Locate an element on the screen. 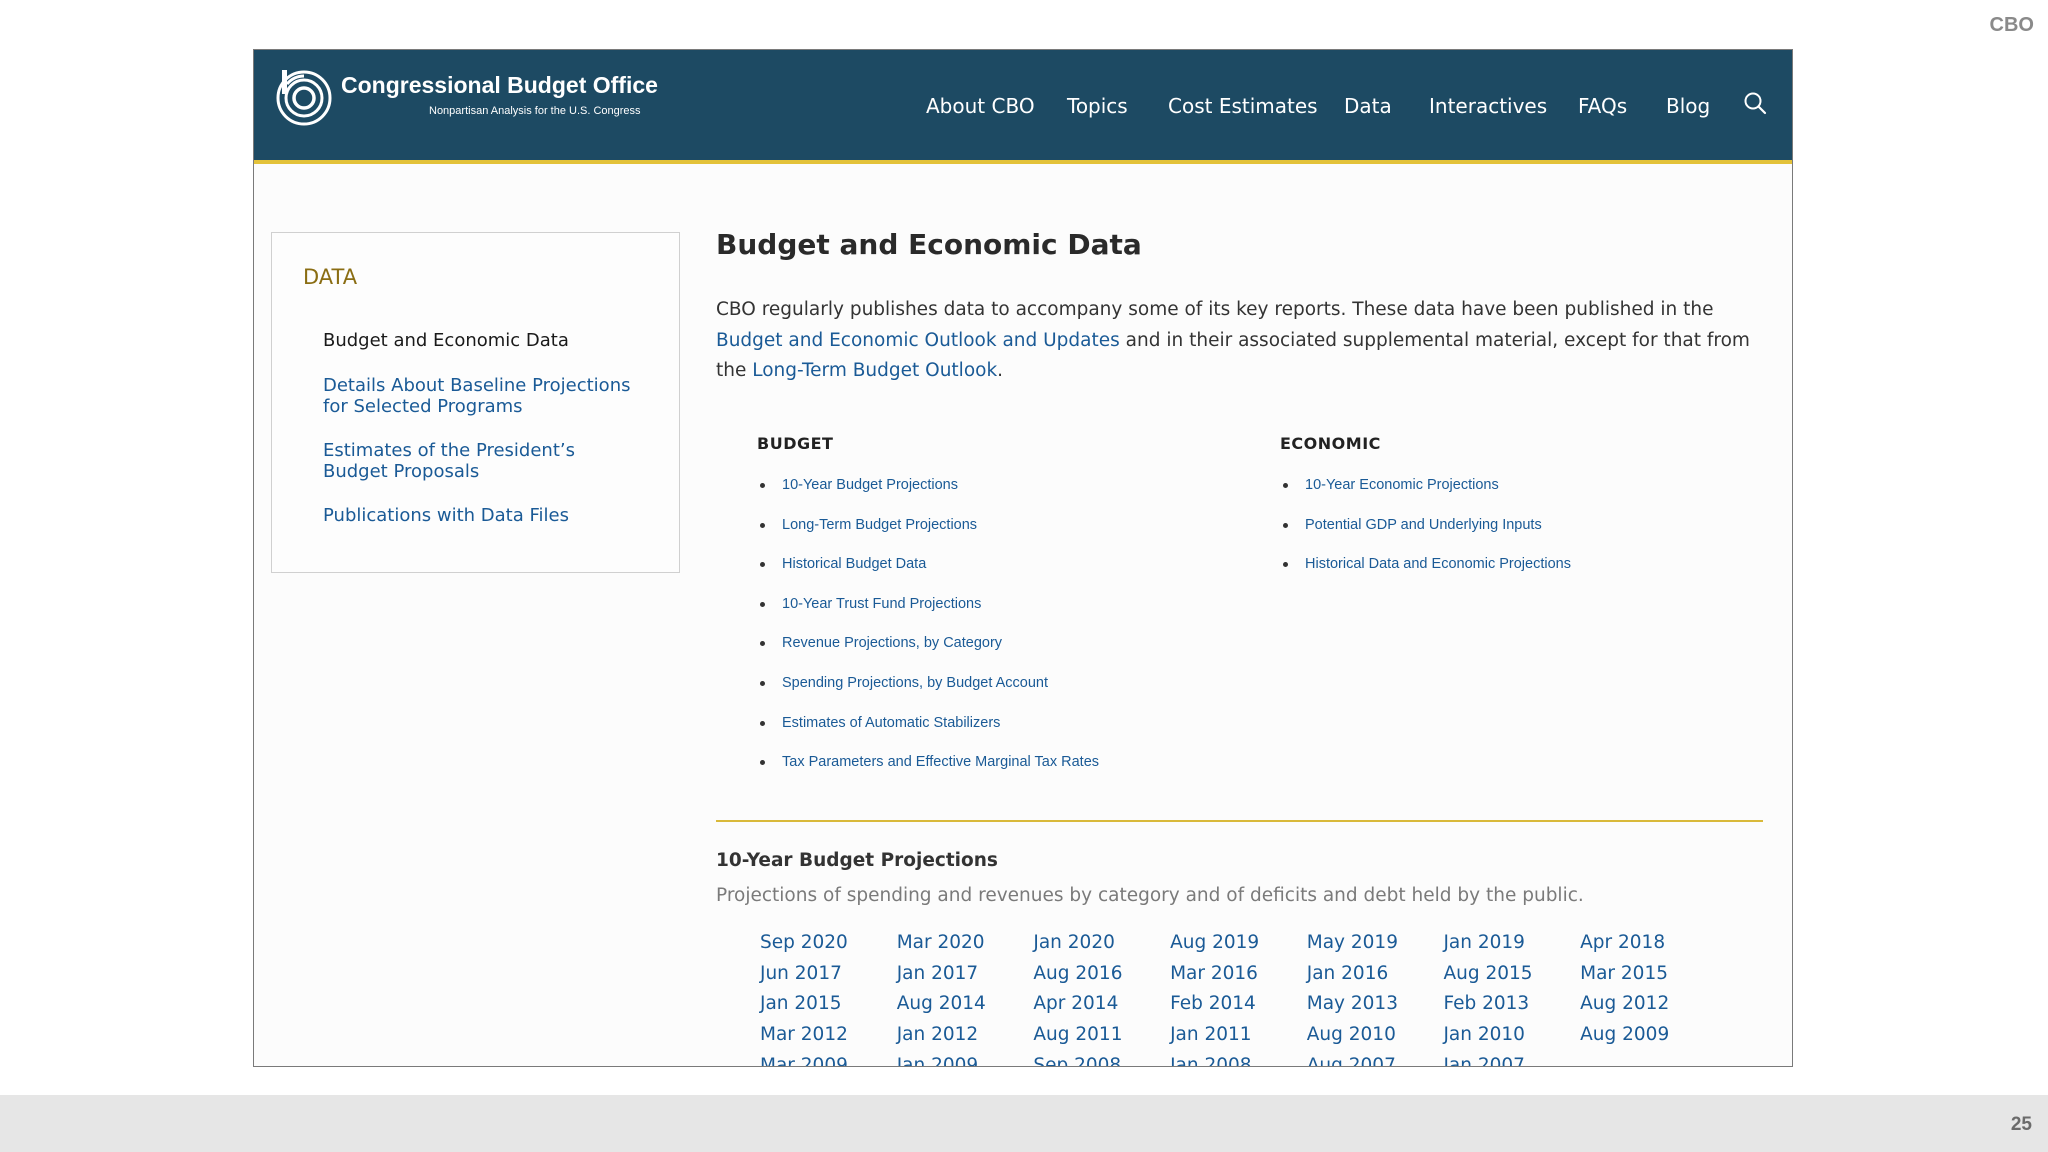  projection-date-link: Sep 2008 is located at coordinates (1077, 1060).